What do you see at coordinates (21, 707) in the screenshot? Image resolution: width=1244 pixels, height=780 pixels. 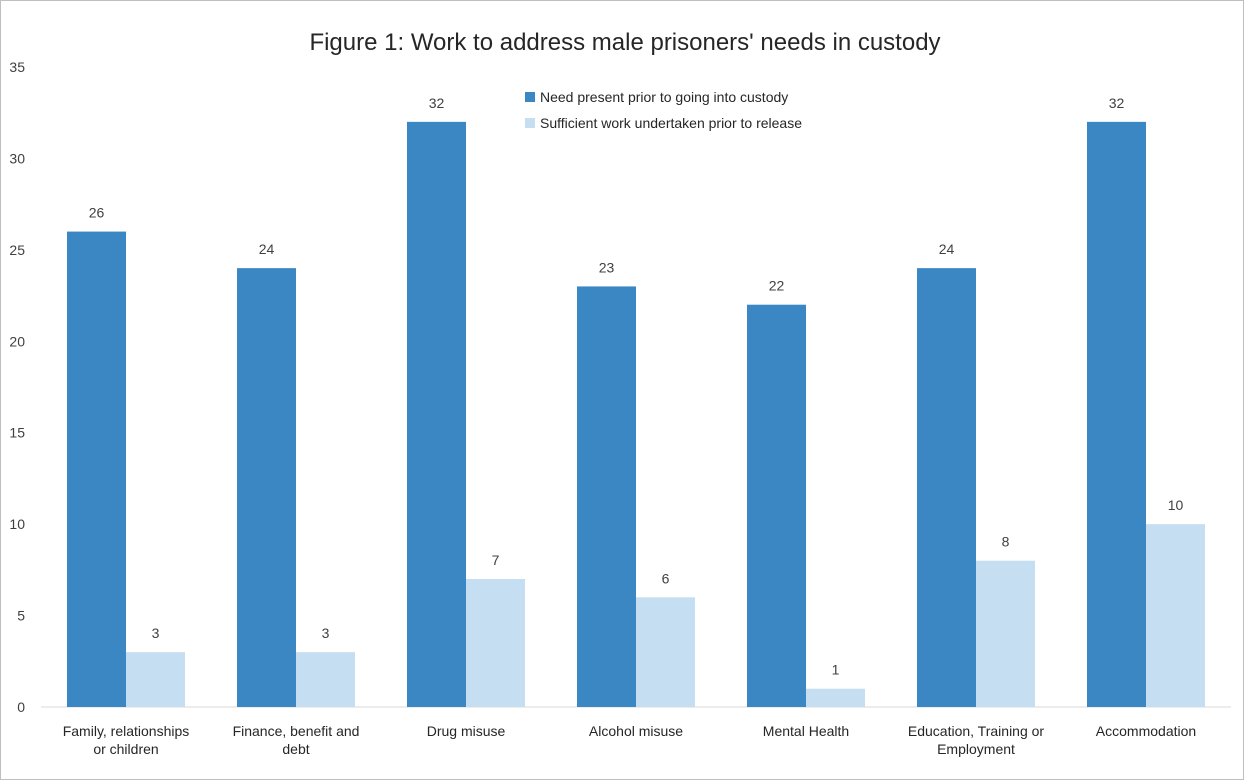 I see `y-tick-label: 0` at bounding box center [21, 707].